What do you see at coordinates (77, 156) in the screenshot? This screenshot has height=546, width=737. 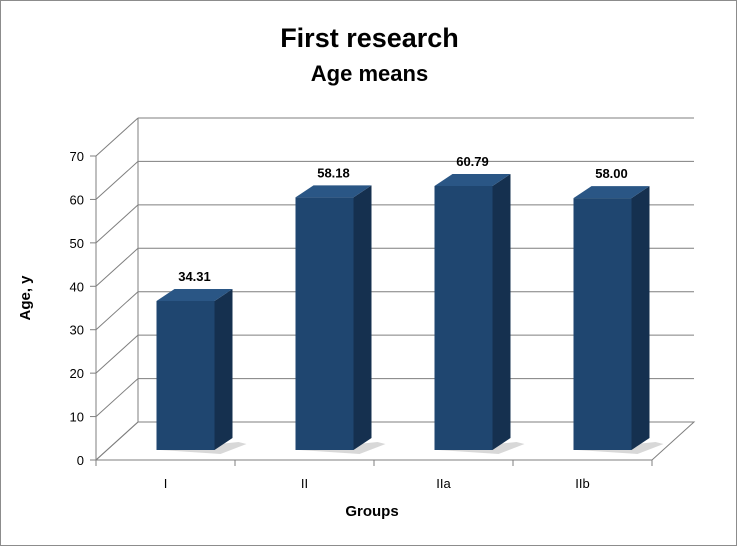 I see `y-tick-label: 70` at bounding box center [77, 156].